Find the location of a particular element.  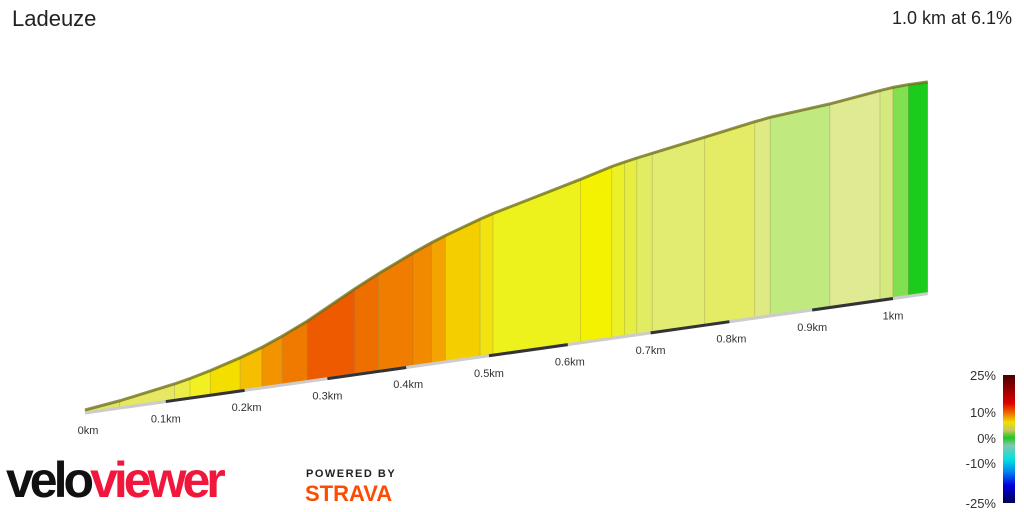

x-tick-label: 0.6km is located at coordinates (570, 362).